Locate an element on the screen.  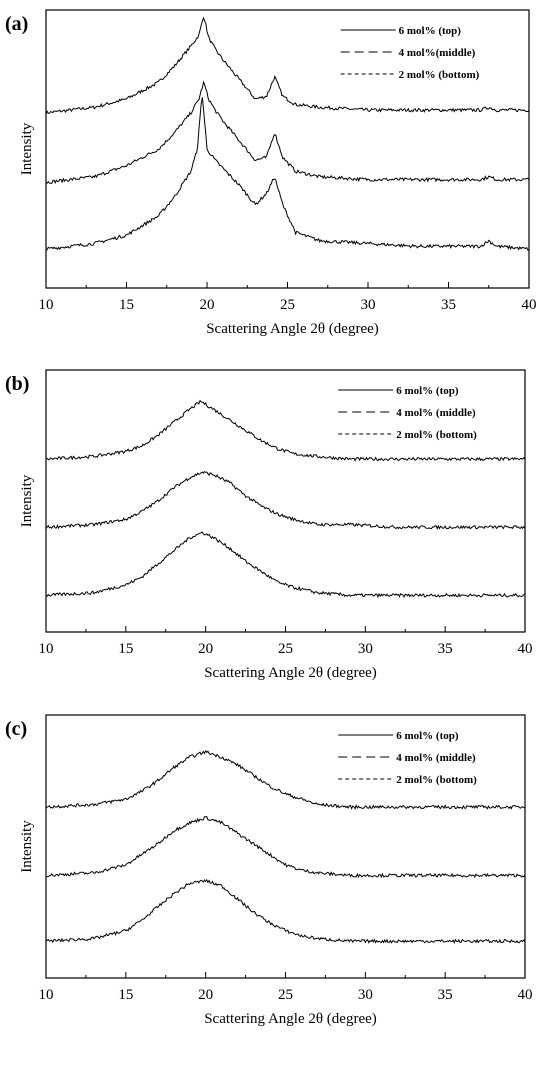
panel-label: (a) is located at coordinates (16, 24).